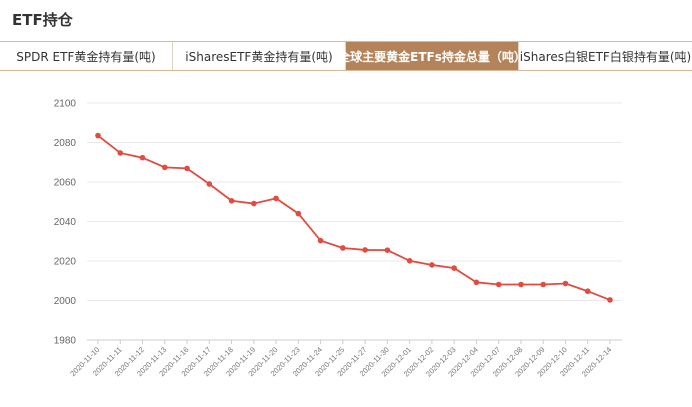 The image size is (692, 407). What do you see at coordinates (65, 143) in the screenshot?
I see `y-tick-label: 2080` at bounding box center [65, 143].